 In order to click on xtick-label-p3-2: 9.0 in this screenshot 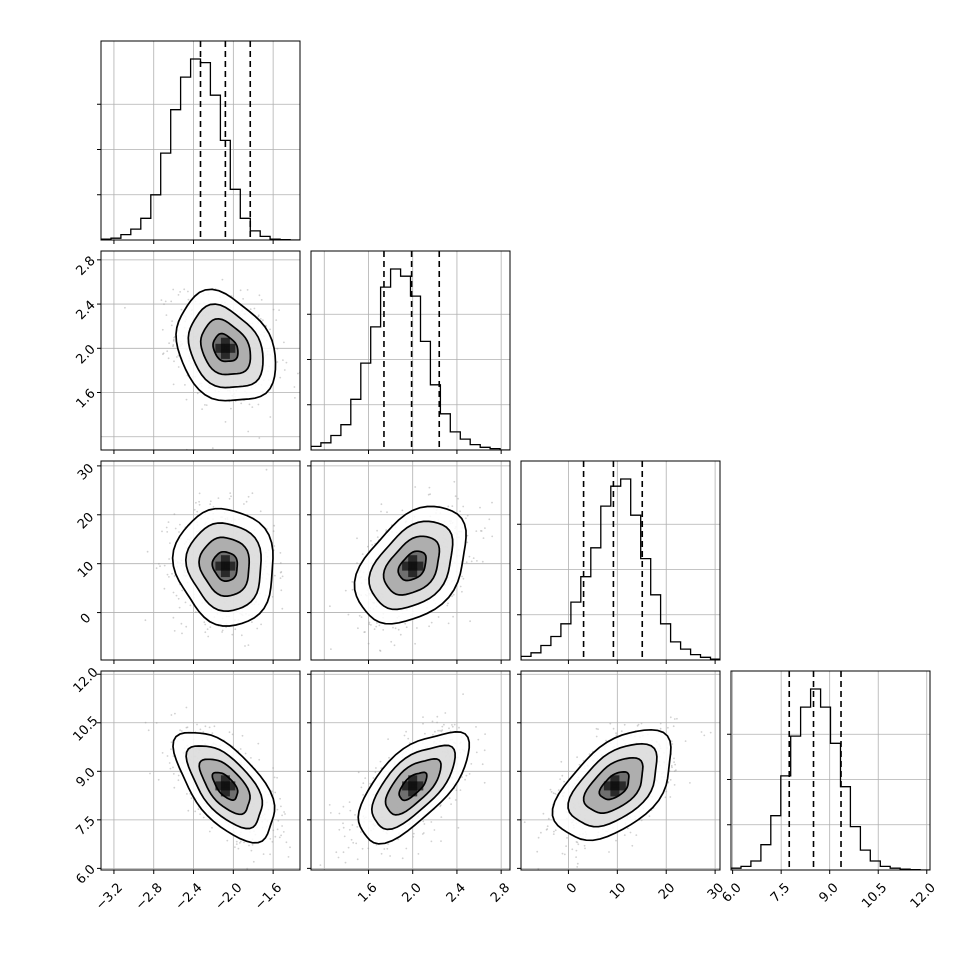, I will do `click(829, 892)`.